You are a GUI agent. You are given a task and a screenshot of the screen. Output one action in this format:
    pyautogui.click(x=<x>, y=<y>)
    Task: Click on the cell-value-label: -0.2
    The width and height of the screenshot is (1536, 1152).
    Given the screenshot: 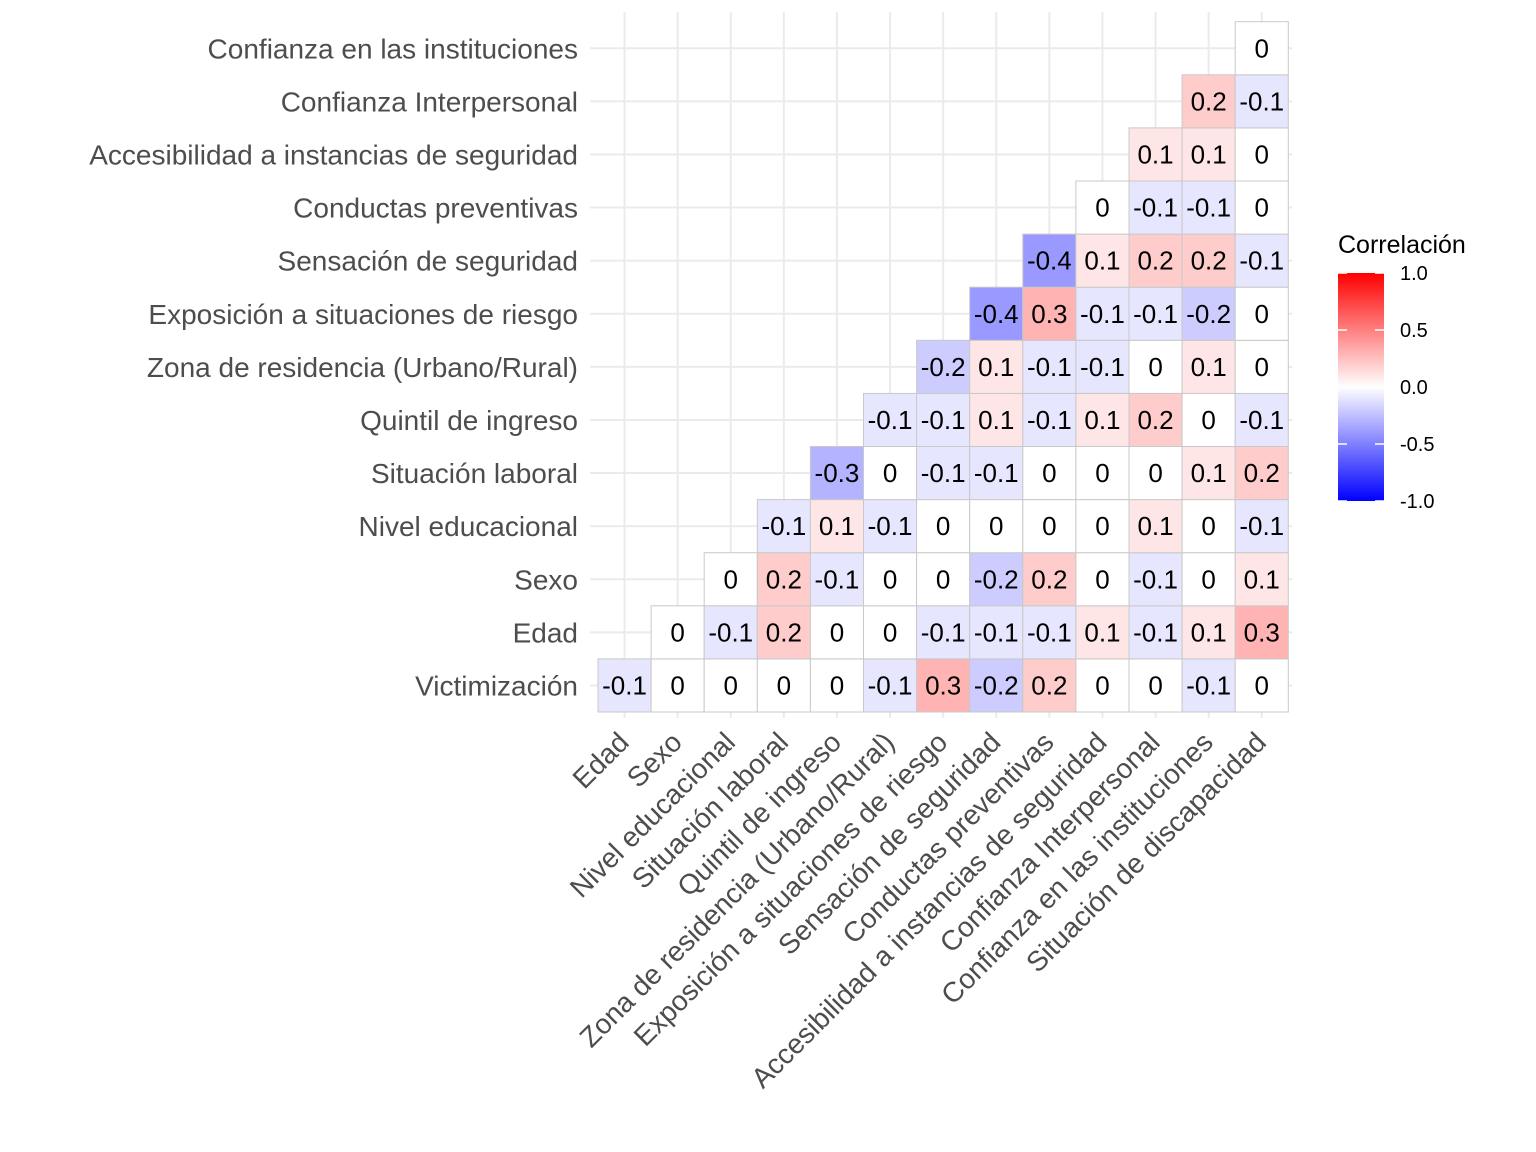 What is the action you would take?
    pyautogui.click(x=996, y=685)
    